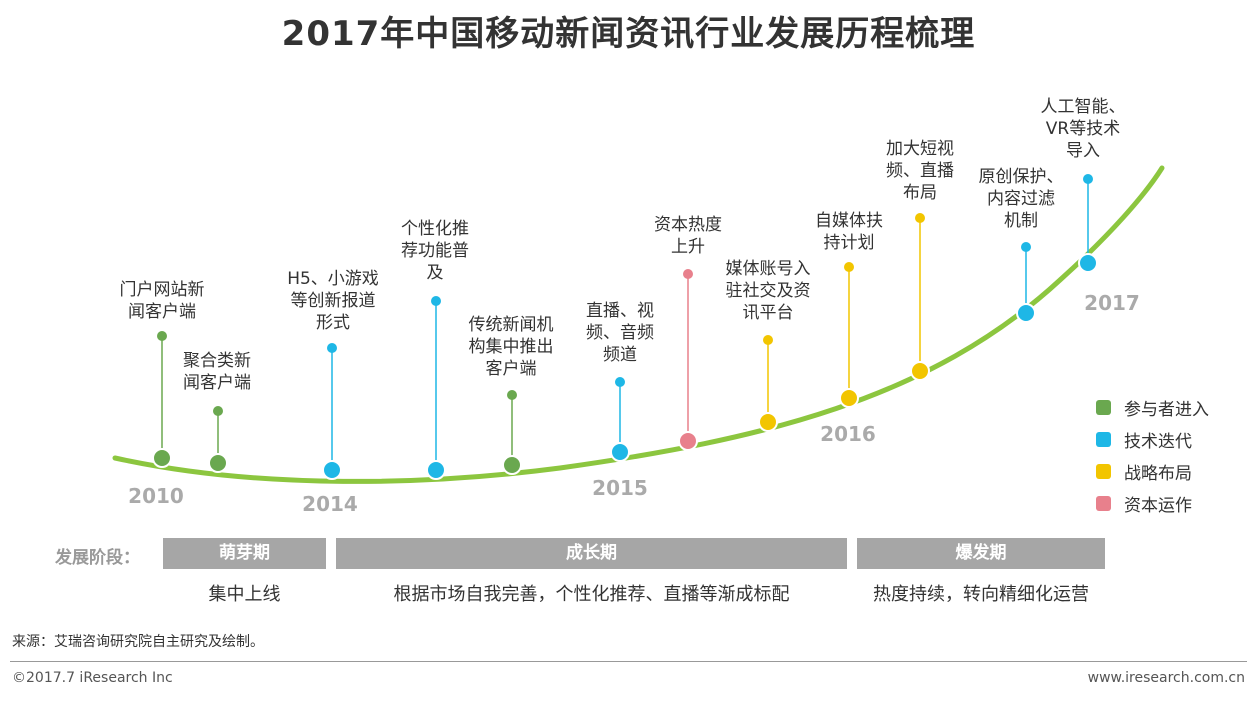 The image size is (1257, 703). I want to click on phase-desc-growth: 根据市场自我完善，个性化推荐、直播等渐成标配, so click(591, 594).